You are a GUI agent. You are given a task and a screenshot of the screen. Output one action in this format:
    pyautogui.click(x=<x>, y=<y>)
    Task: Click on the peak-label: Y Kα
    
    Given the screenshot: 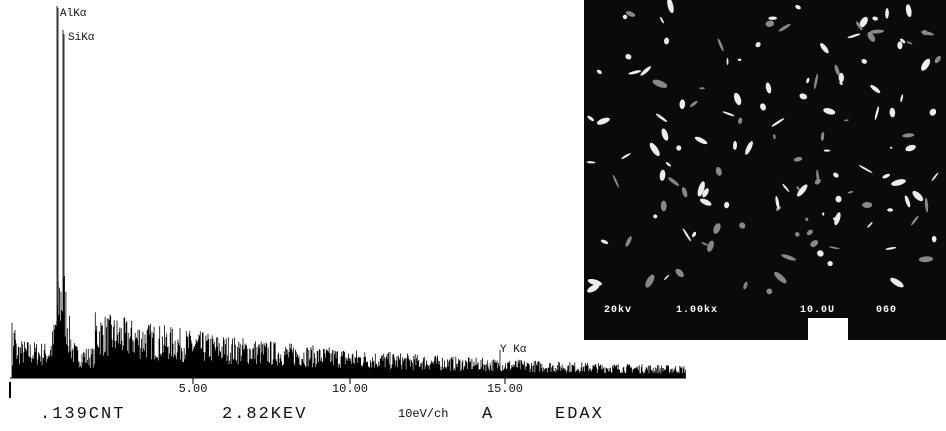 What is the action you would take?
    pyautogui.click(x=513, y=350)
    